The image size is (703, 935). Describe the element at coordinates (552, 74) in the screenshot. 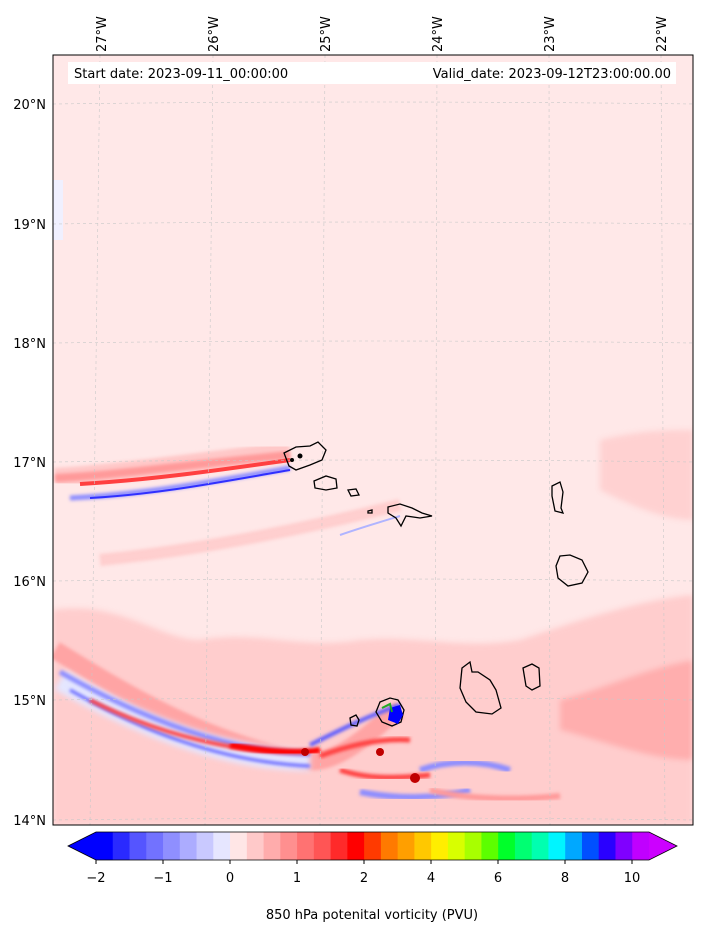

I see `valid-date: Valid_date: 2023-09-12T23:00:00.00` at that location.